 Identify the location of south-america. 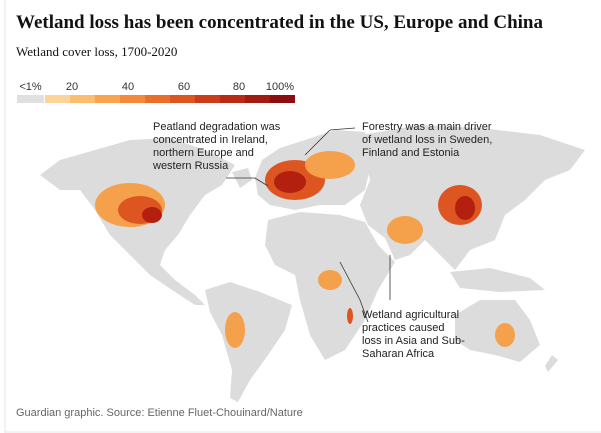
(248, 342).